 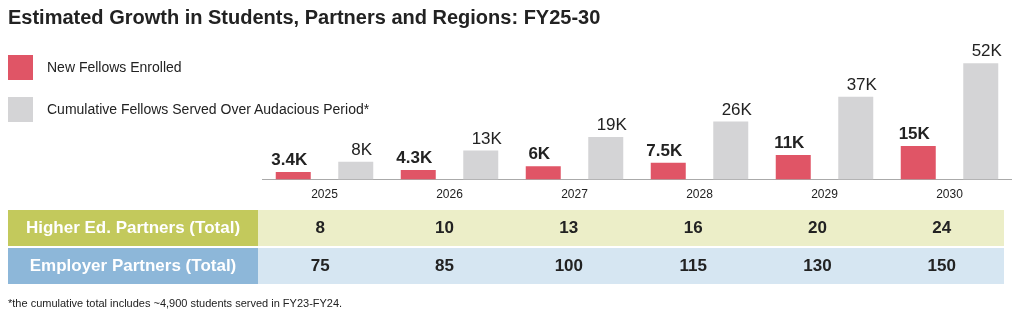 I want to click on data-label: 100, so click(x=568, y=266).